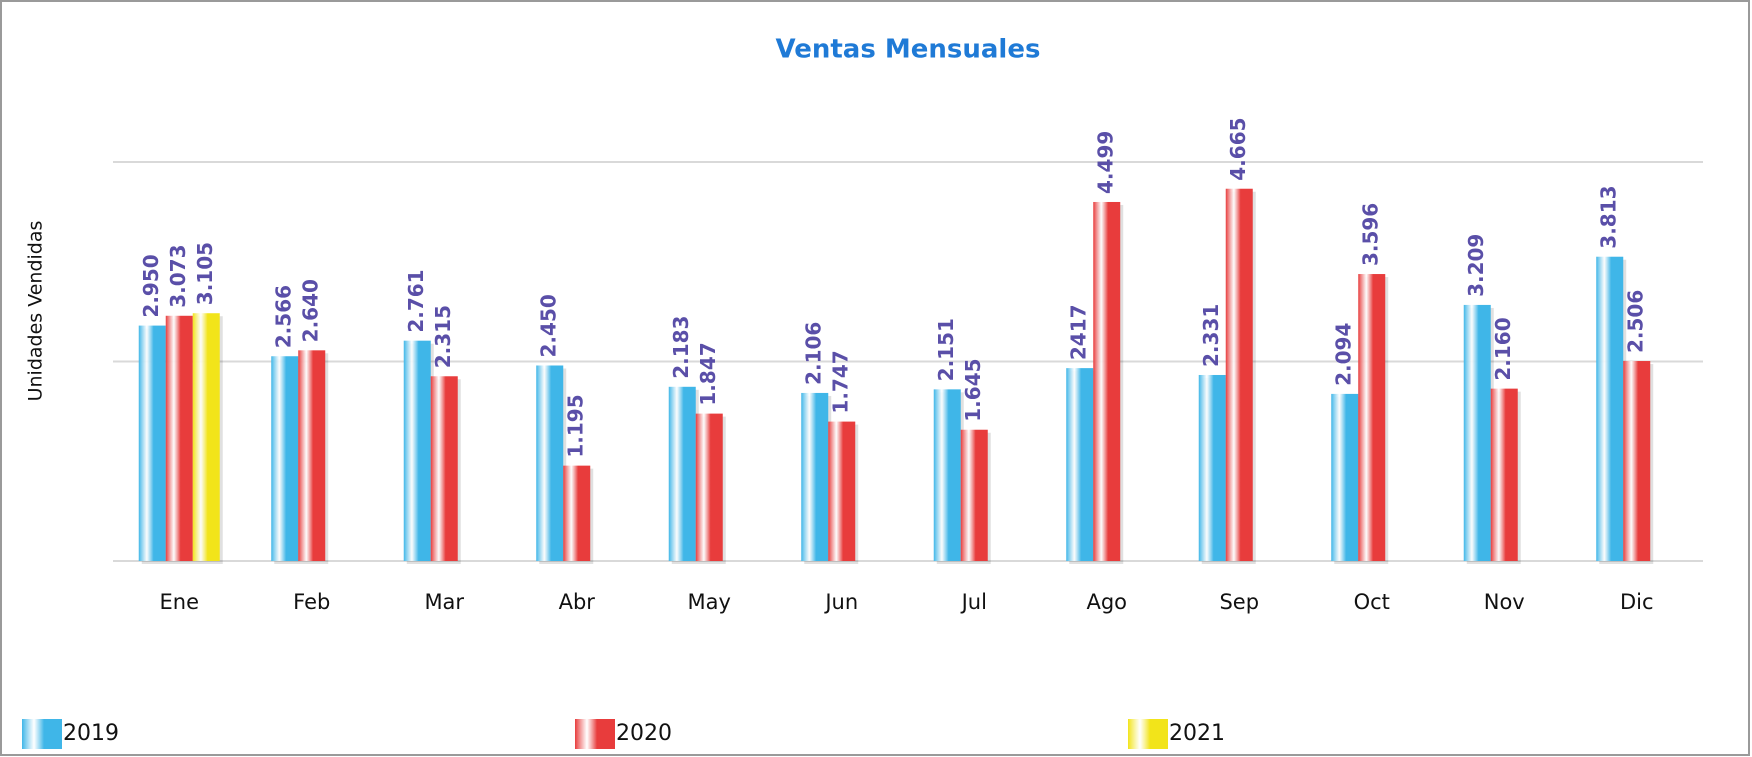 The image size is (1752, 757). I want to click on value-label: 2.450, so click(548, 325).